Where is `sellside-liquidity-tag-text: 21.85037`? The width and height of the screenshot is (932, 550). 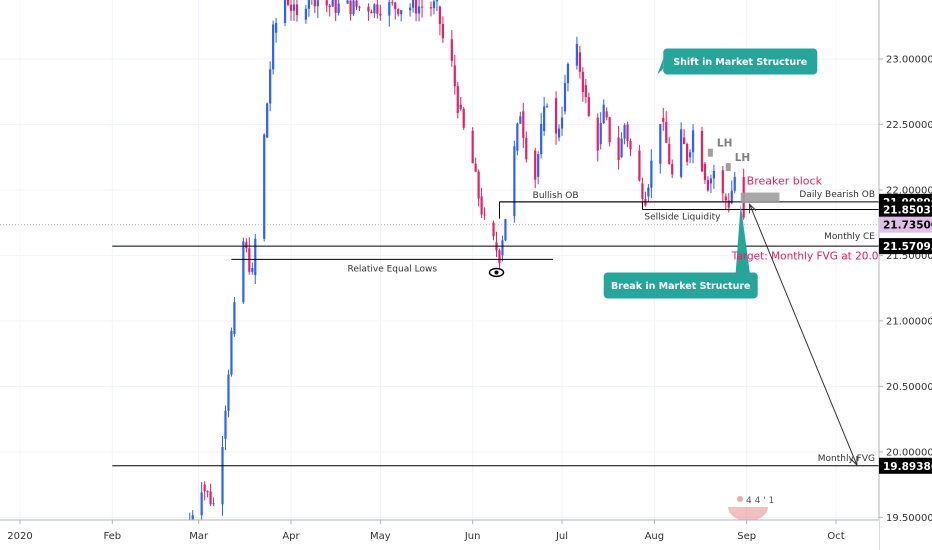 sellside-liquidity-tag-text: 21.85037 is located at coordinates (907, 211).